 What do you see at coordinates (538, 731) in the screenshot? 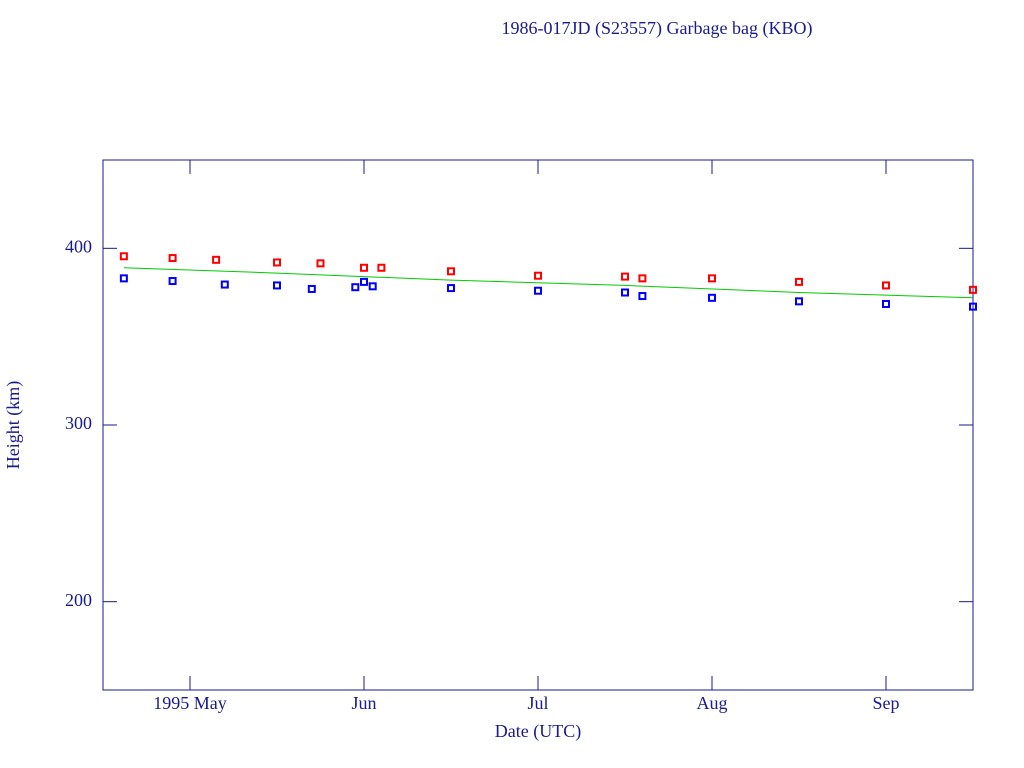
I see `x-axis-label: Date (UTC)` at bounding box center [538, 731].